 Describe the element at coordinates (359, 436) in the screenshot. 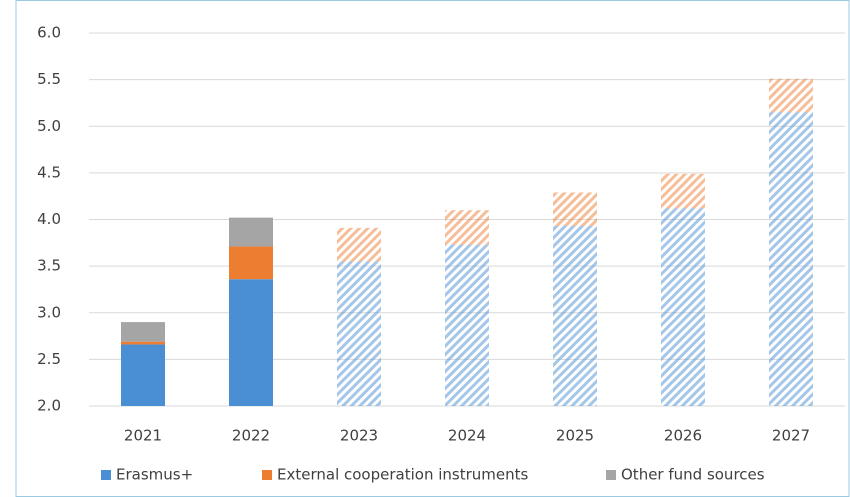

I see `x-tick-label: 2023` at that location.